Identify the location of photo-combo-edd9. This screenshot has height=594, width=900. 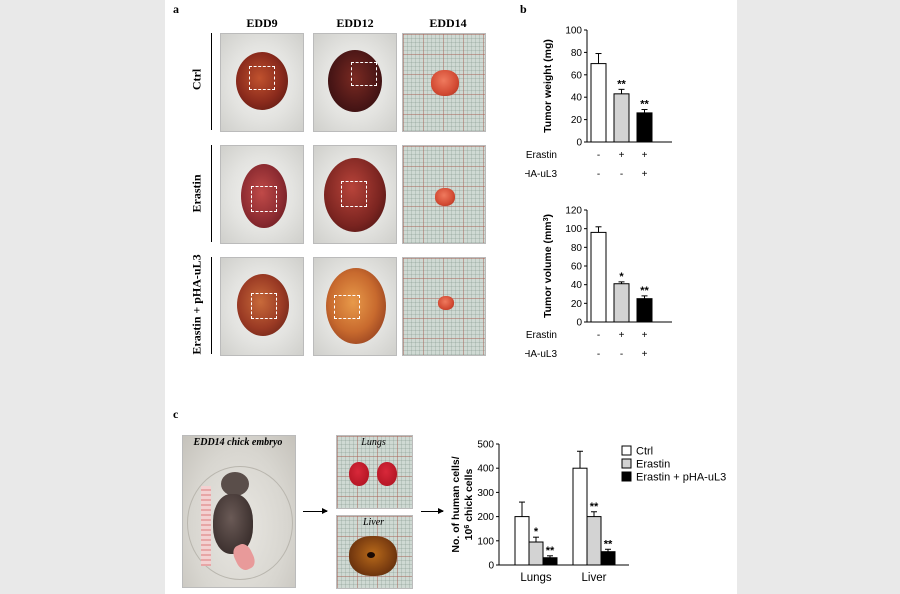
(262, 306).